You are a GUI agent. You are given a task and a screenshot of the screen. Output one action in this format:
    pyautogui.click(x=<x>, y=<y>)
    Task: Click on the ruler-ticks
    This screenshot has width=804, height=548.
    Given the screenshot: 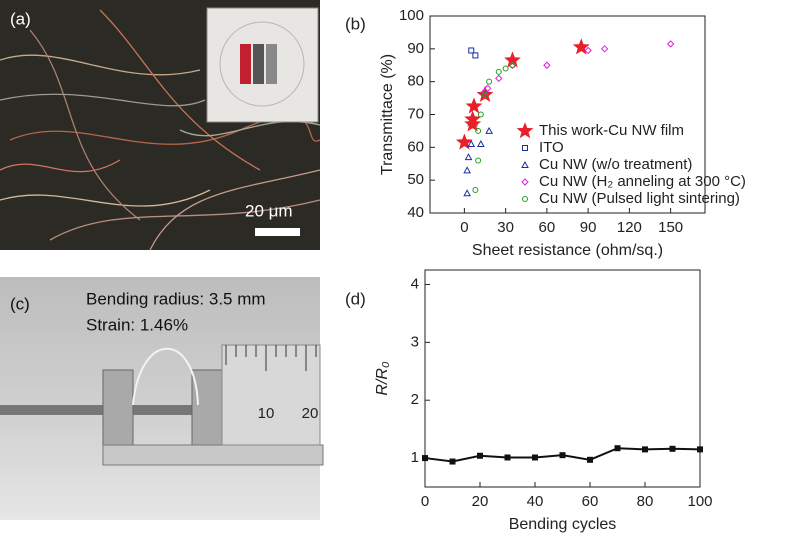 What is the action you would take?
    pyautogui.click(x=271, y=358)
    